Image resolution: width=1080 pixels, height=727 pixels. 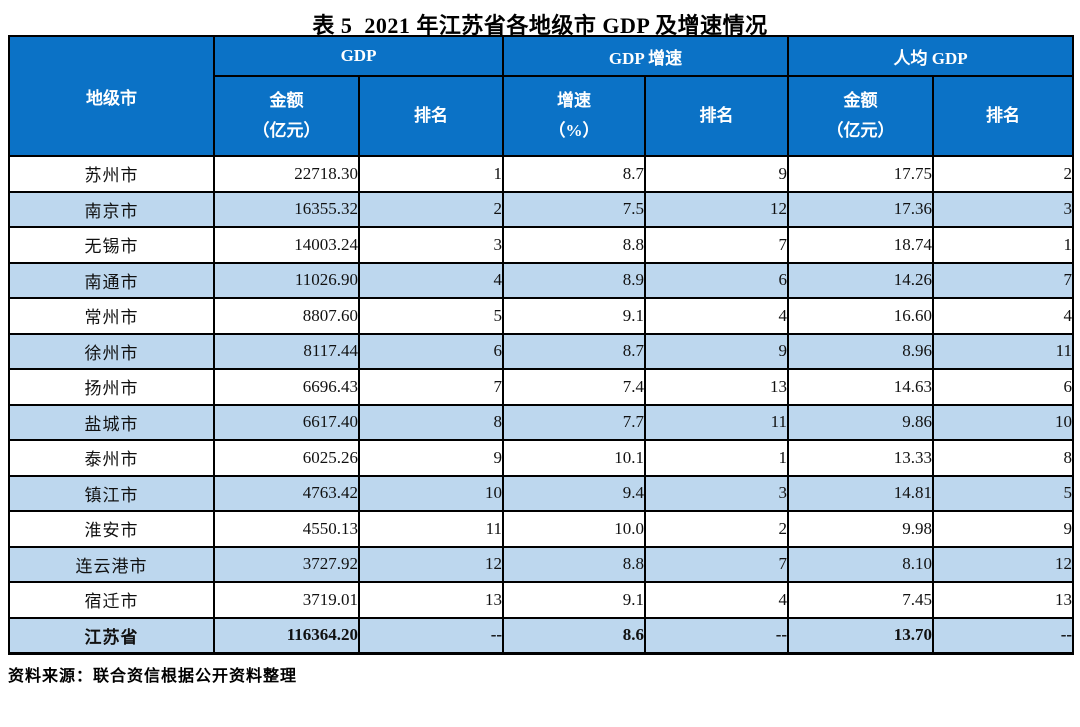 What do you see at coordinates (286, 245) in the screenshot?
I see `value-cell: 14003.24` at bounding box center [286, 245].